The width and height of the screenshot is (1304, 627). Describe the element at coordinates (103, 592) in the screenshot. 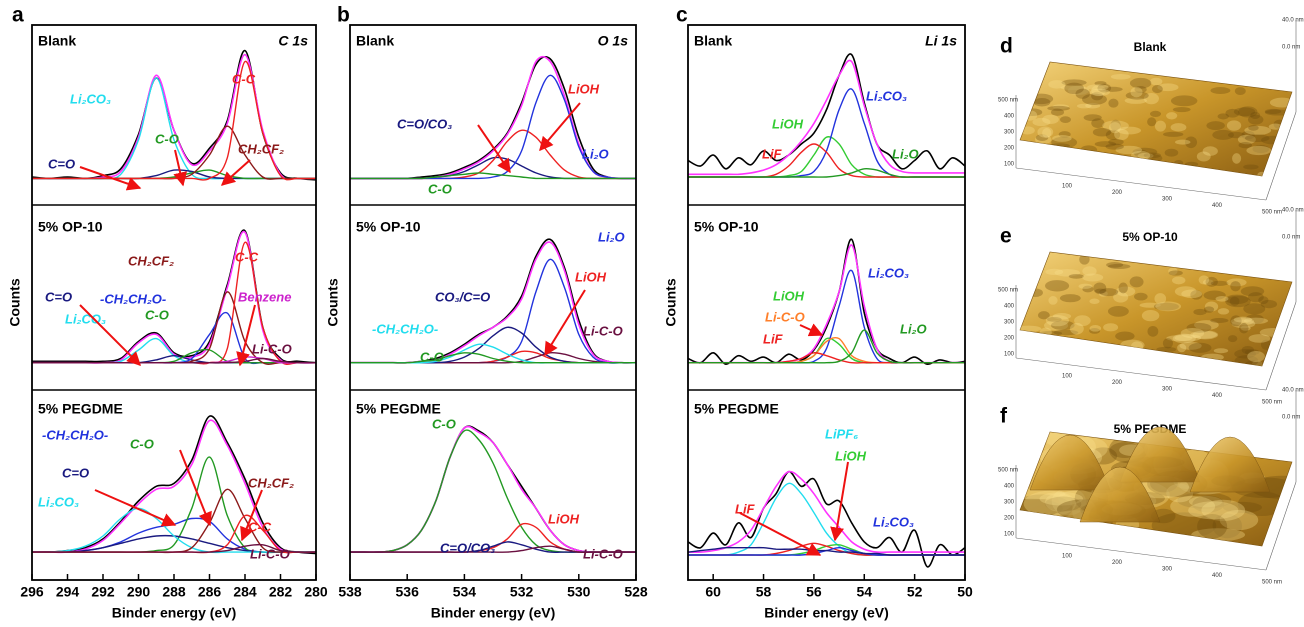

I see `x-tick-label: 292` at that location.